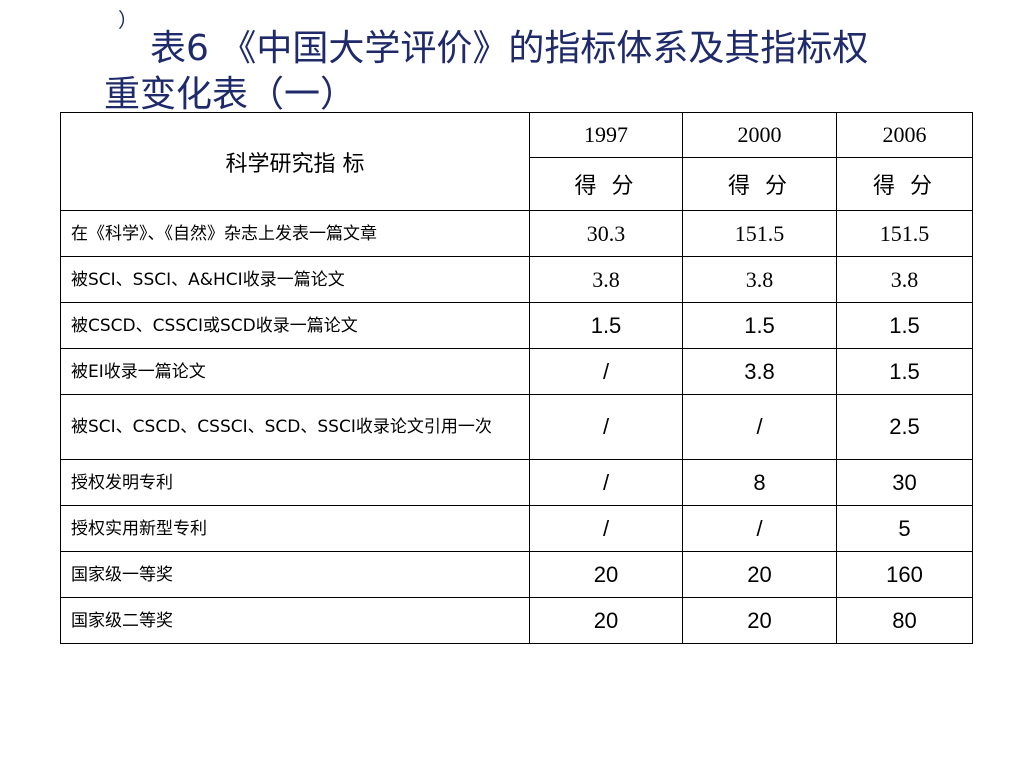 The width and height of the screenshot is (1024, 768). Describe the element at coordinates (759, 482) in the screenshot. I see `cell-value: 8` at that location.